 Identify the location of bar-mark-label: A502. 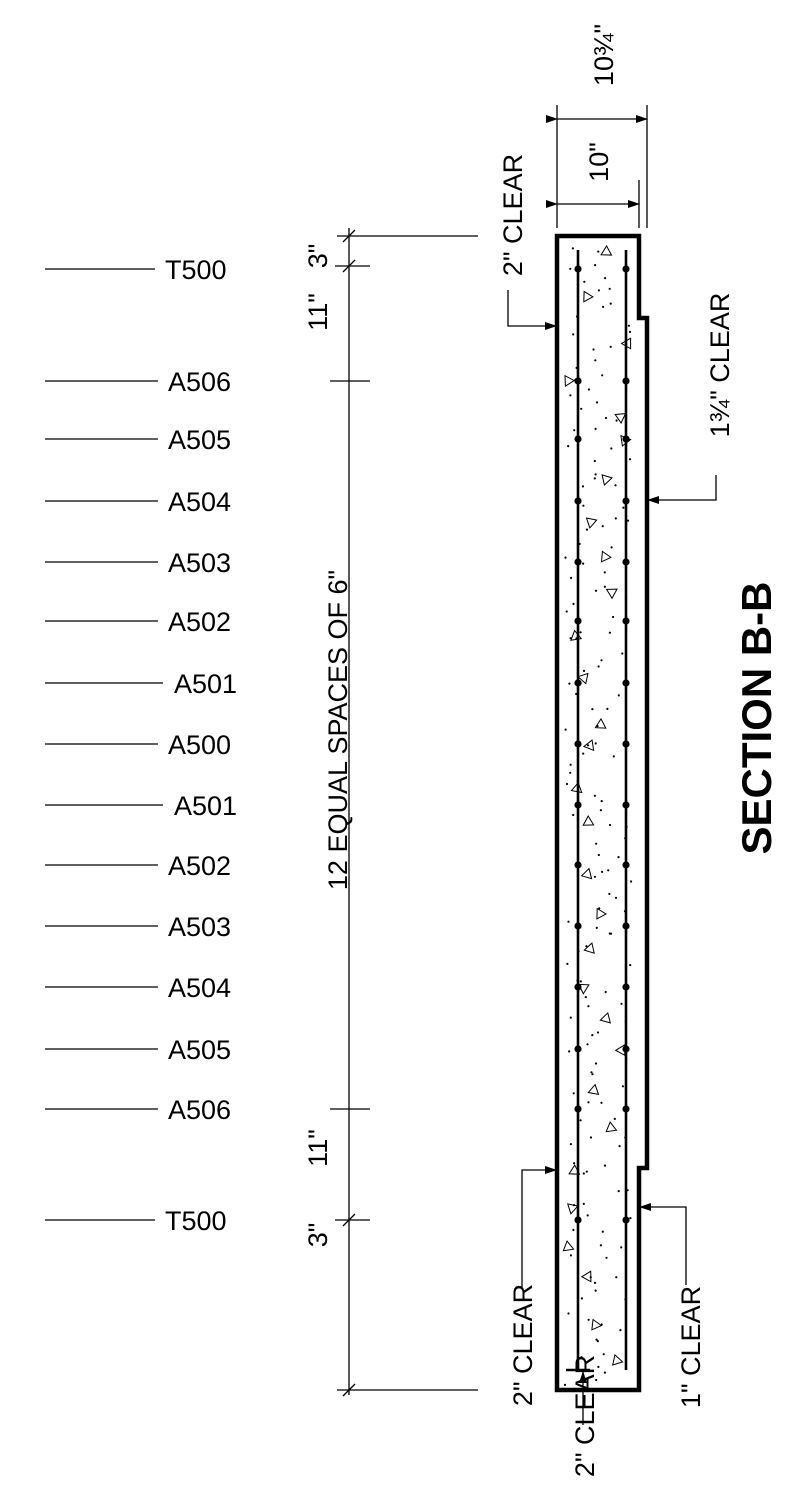
(199, 866).